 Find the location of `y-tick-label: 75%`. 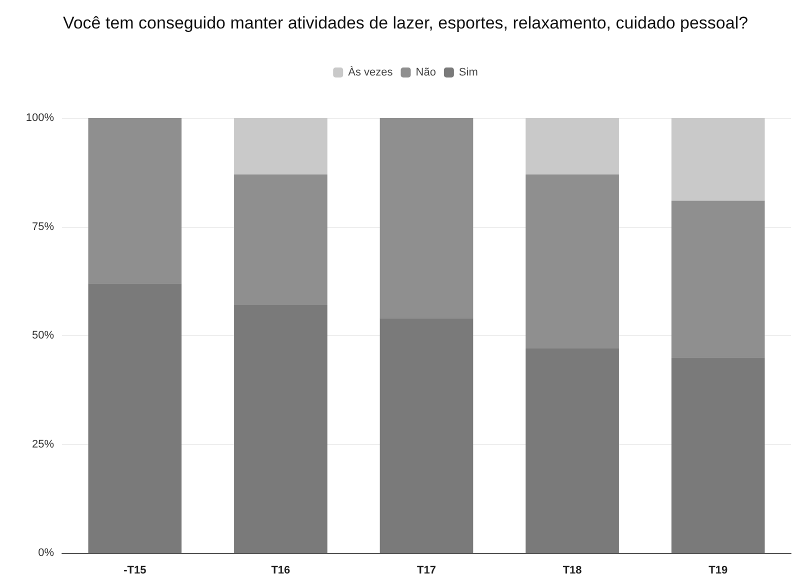

y-tick-label: 75% is located at coordinates (43, 226).